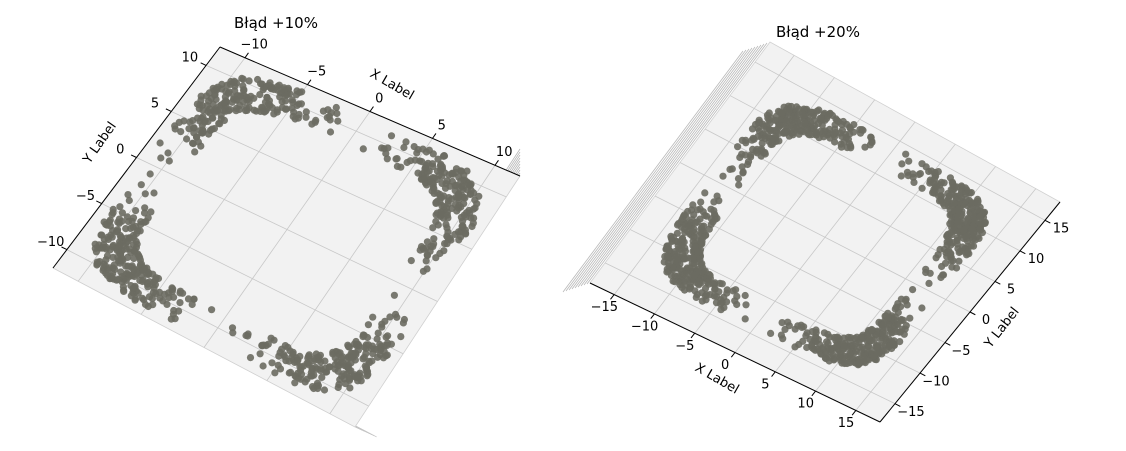  I want to click on y-tick-label: 10, so click(1036, 259).